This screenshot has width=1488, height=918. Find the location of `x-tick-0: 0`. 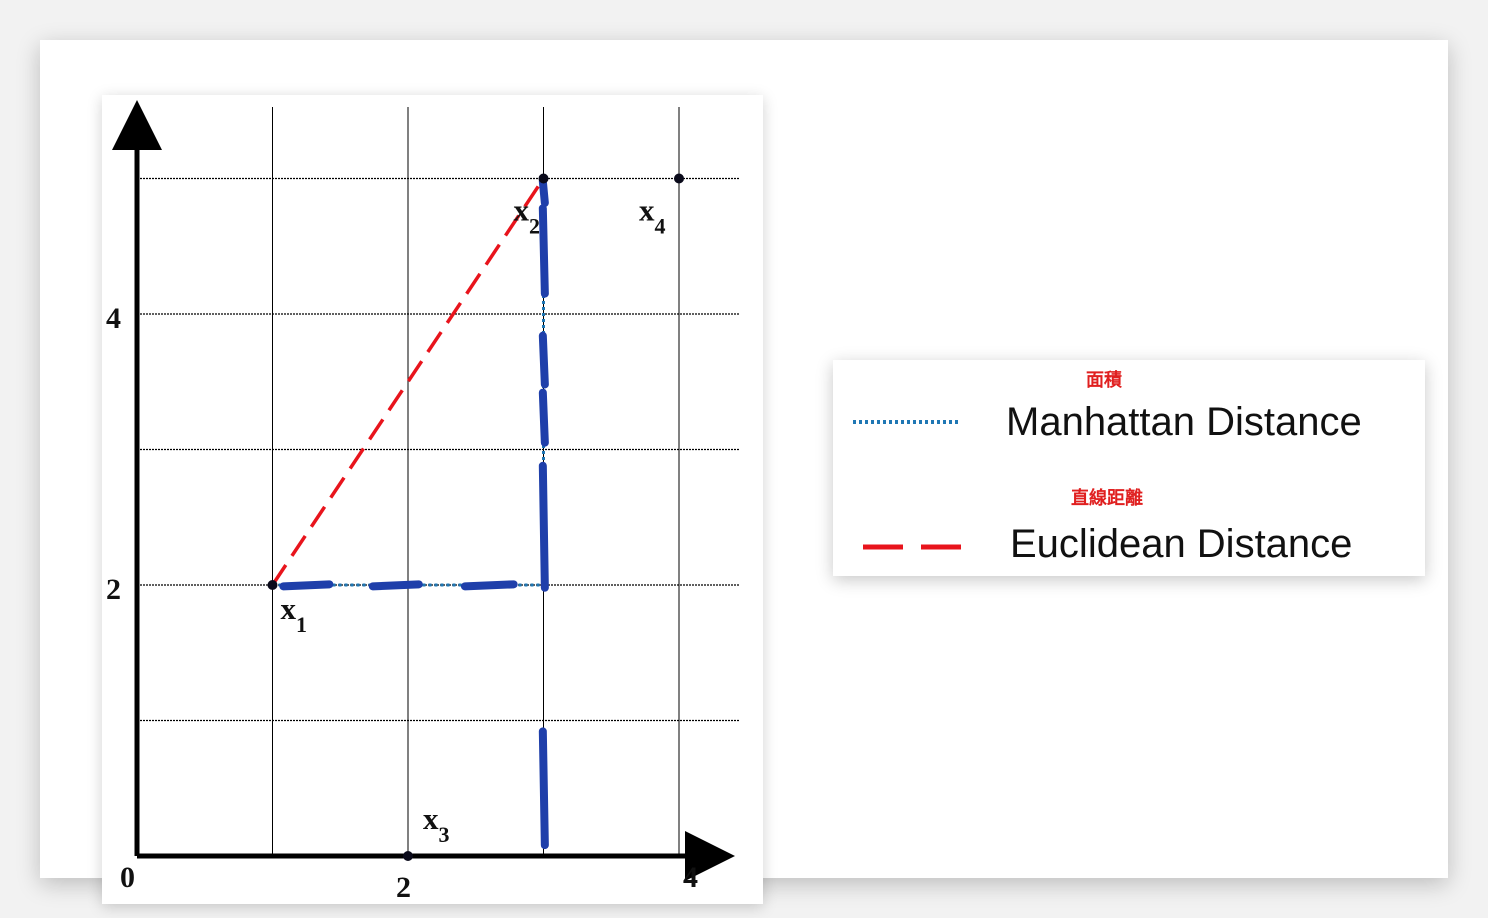

x-tick-0: 0 is located at coordinates (127, 877).